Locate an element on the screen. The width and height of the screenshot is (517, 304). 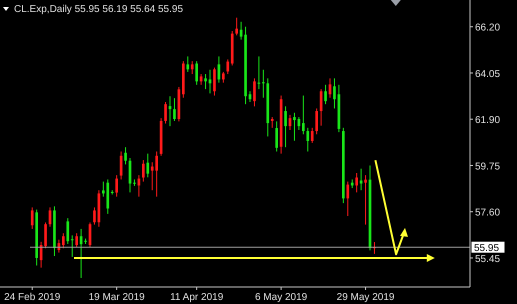
x-tick-label: 29 May 2019 is located at coordinates (365, 297).